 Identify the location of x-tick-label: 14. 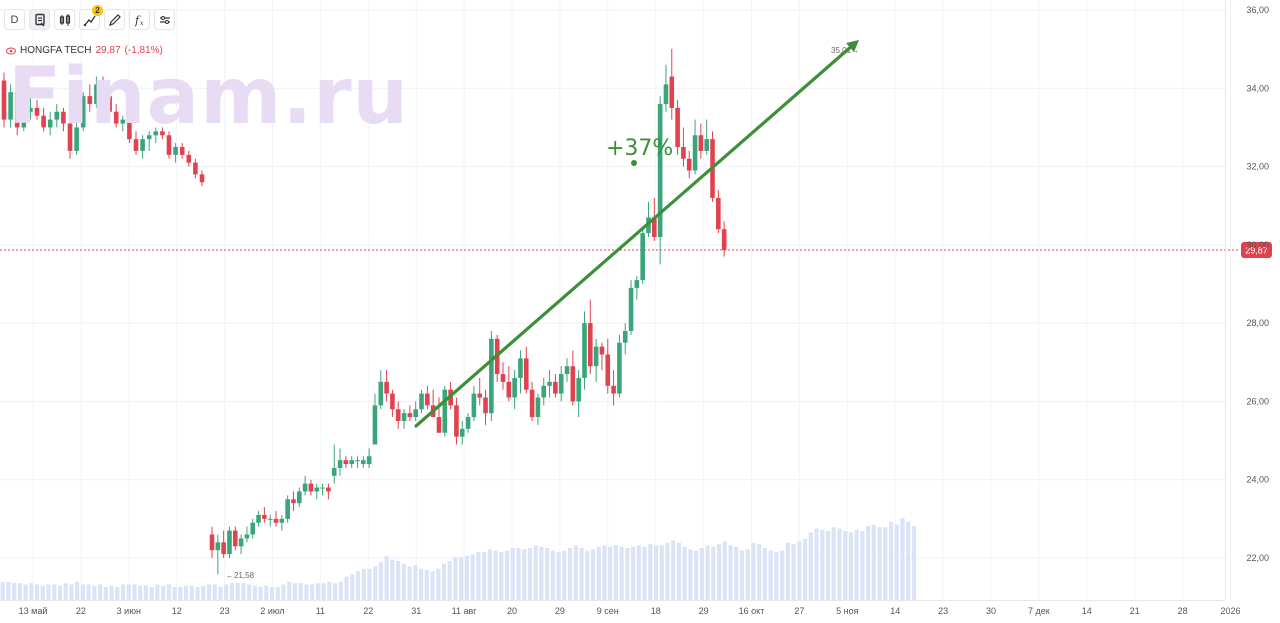
(895, 611).